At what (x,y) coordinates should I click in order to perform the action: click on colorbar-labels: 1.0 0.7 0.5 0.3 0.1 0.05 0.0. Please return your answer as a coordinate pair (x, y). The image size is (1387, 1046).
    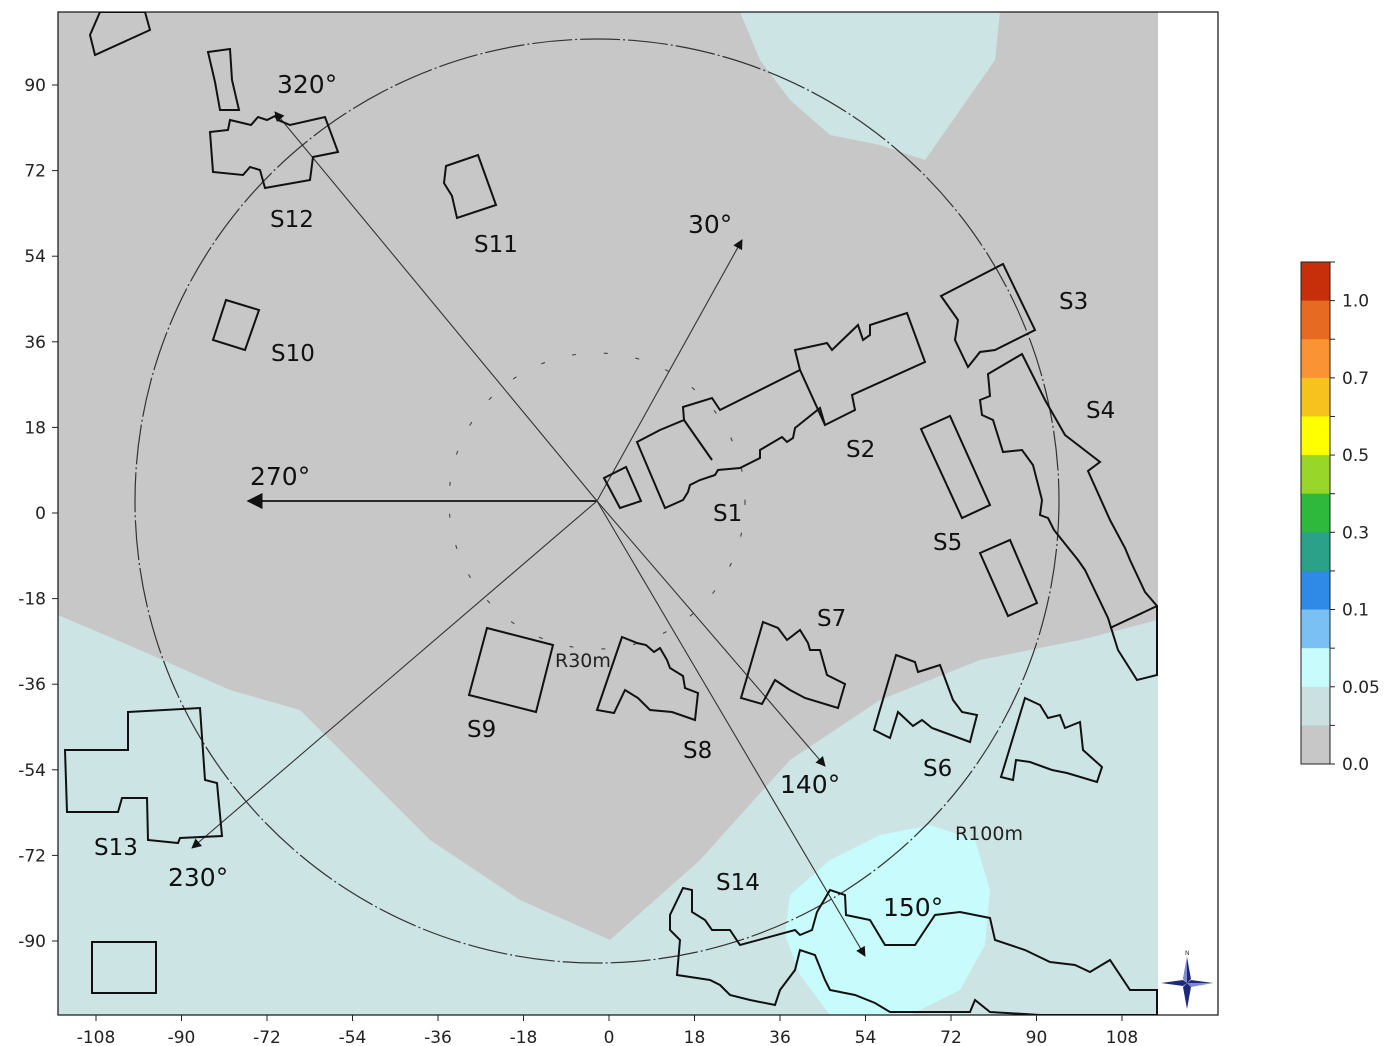
    Looking at the image, I should click on (1361, 533).